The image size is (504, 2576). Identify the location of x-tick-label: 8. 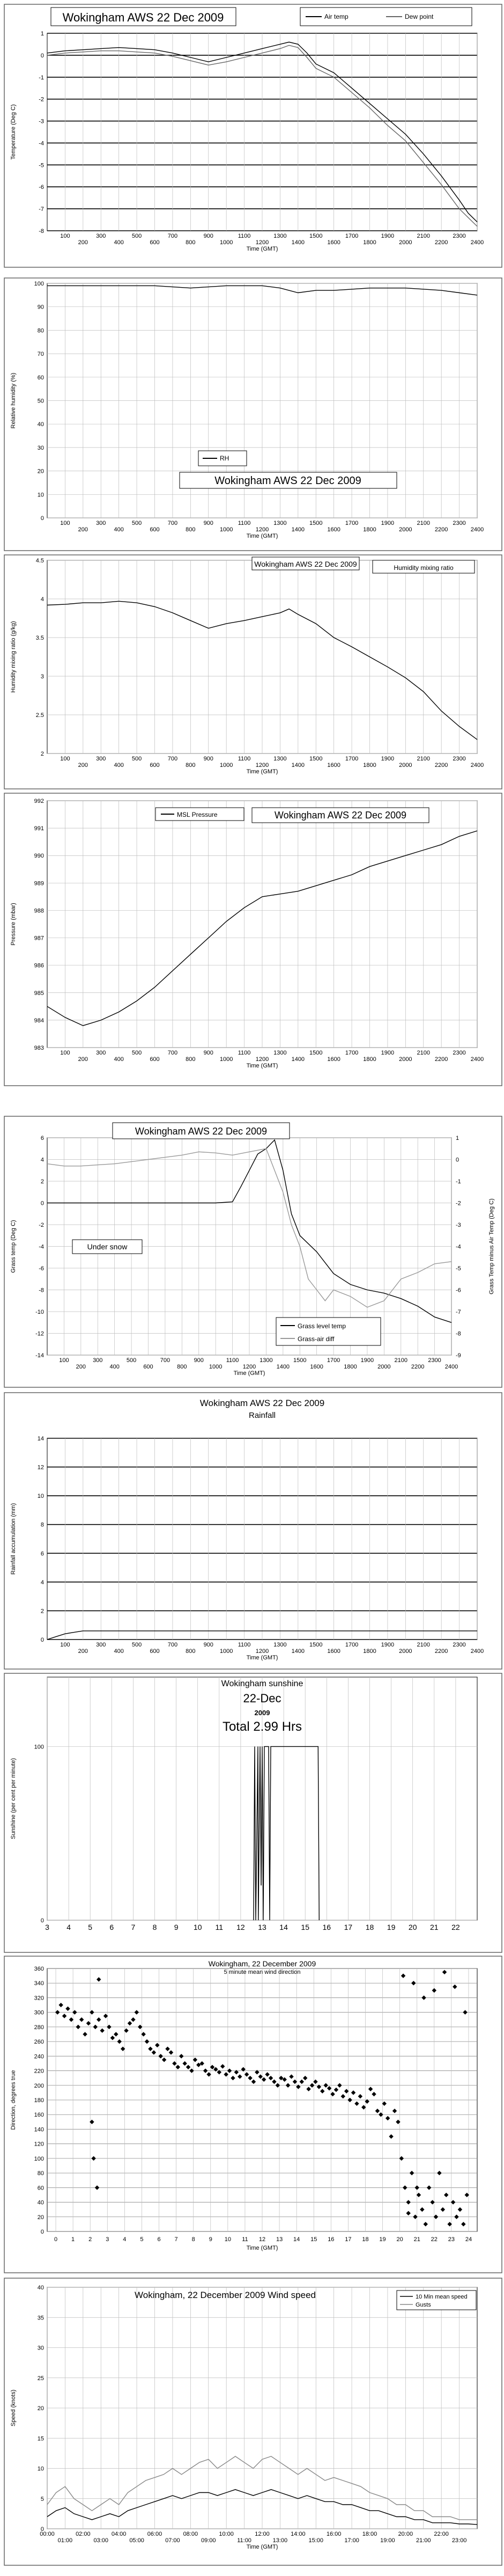
(155, 1927).